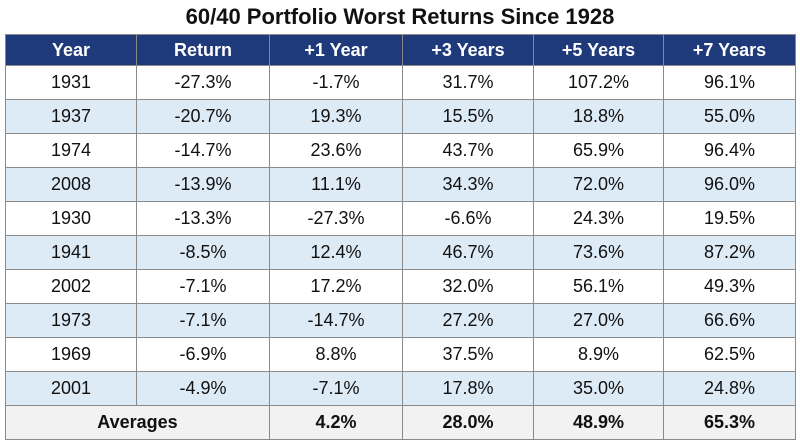  I want to click on cell-plus-5-years: 35.0%, so click(598, 388).